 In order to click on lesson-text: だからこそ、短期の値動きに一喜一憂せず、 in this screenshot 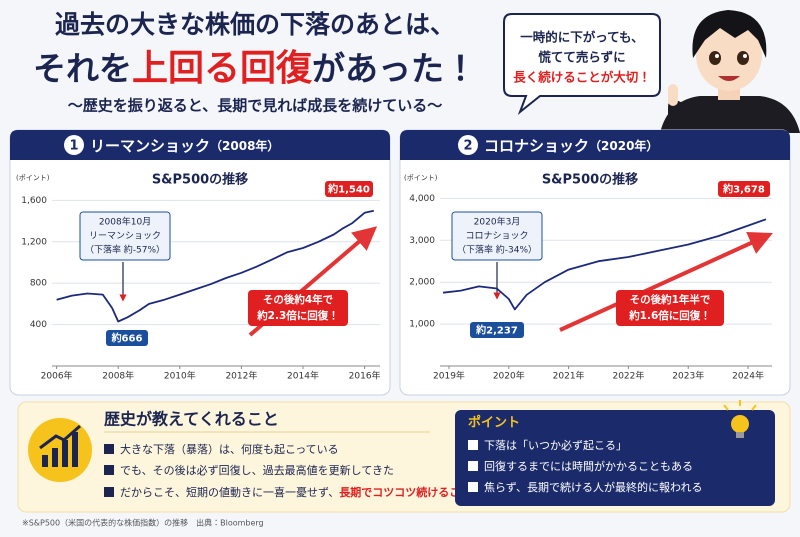, I will do `click(229, 492)`.